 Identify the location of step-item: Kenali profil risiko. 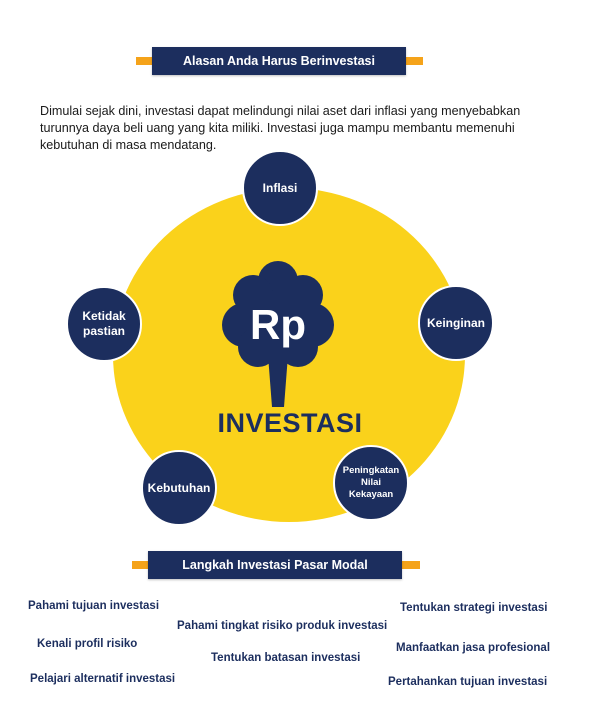
(87, 644).